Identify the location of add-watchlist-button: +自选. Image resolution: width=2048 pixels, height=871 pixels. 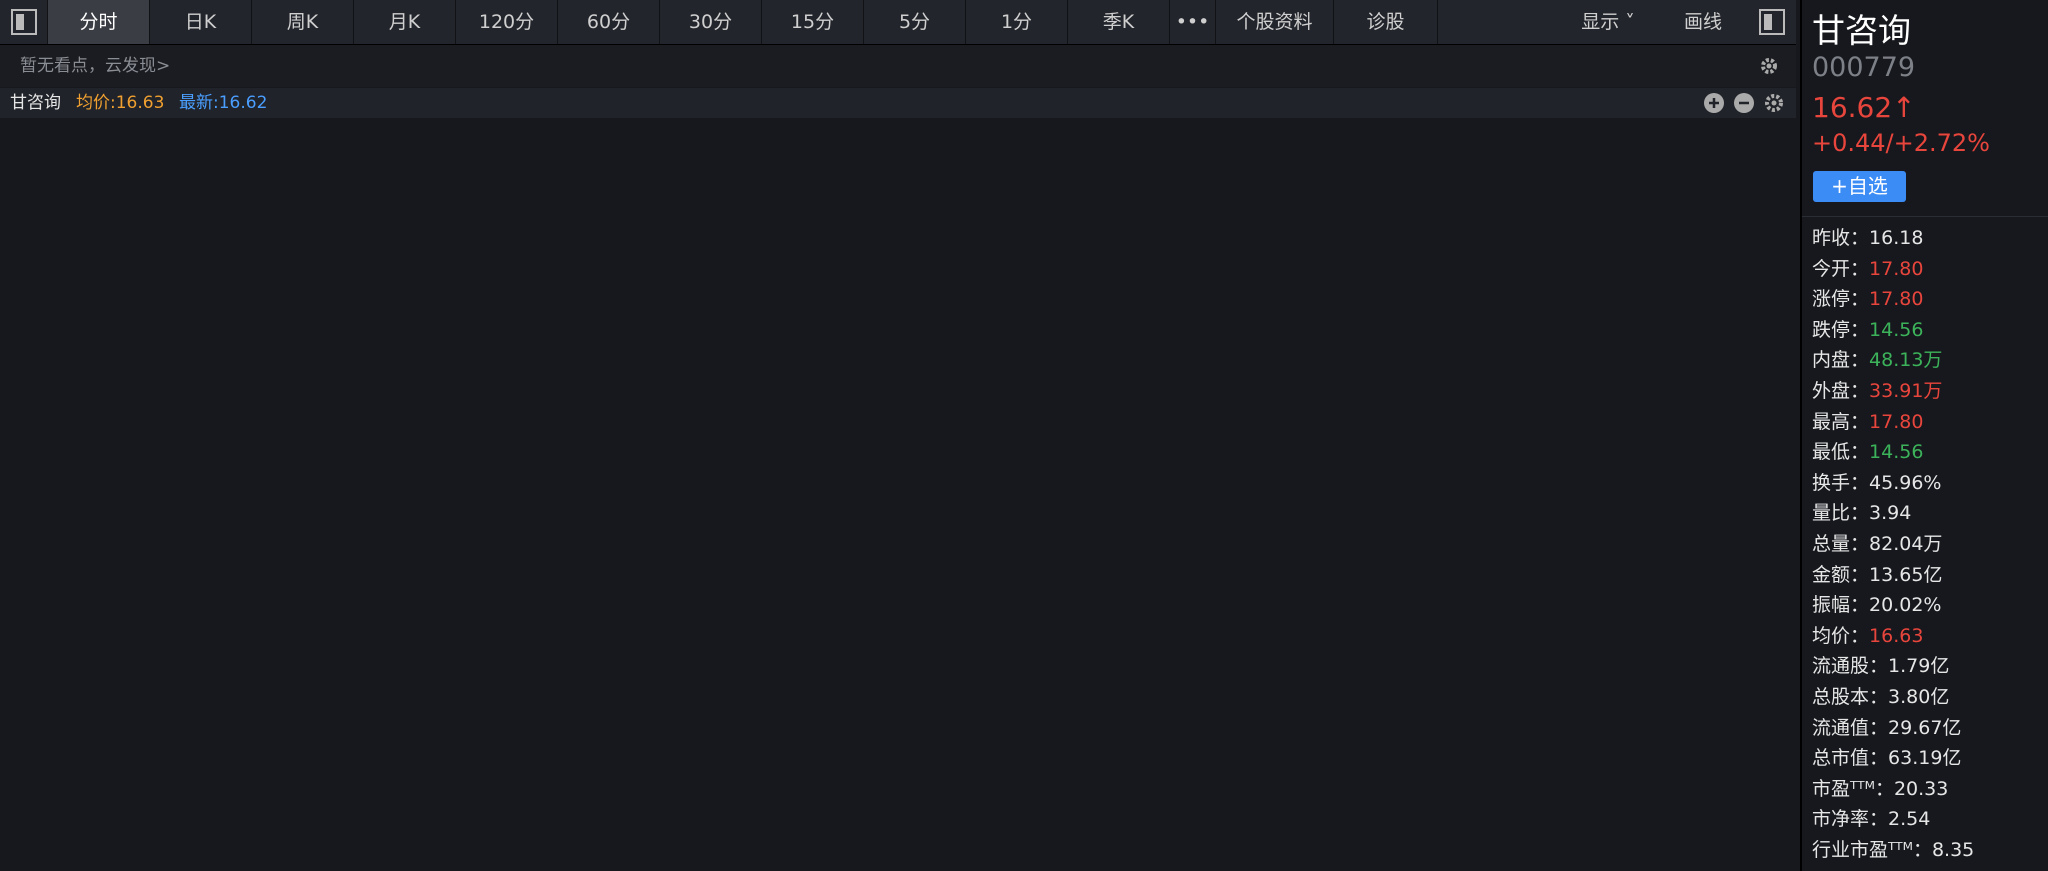
(1859, 186).